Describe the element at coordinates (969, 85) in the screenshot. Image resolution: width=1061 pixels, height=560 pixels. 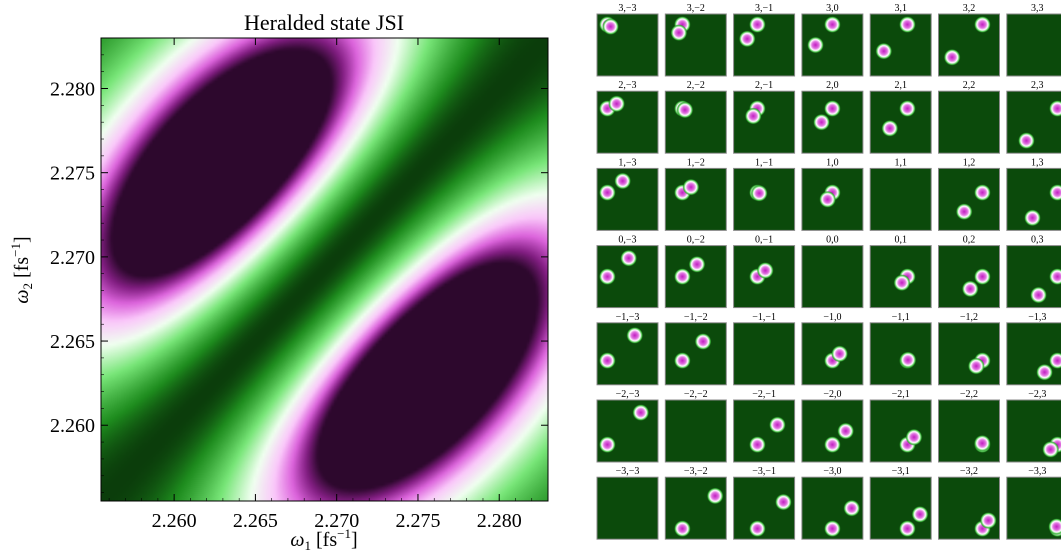
I see `panel-label: 2,2` at that location.